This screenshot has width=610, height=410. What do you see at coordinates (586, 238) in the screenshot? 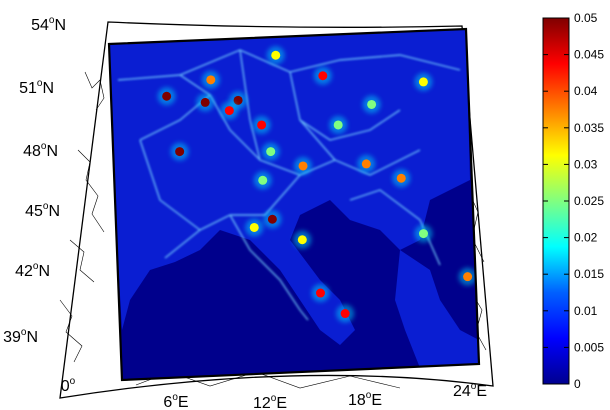
I see `colorbar-label: 0.02` at bounding box center [586, 238].